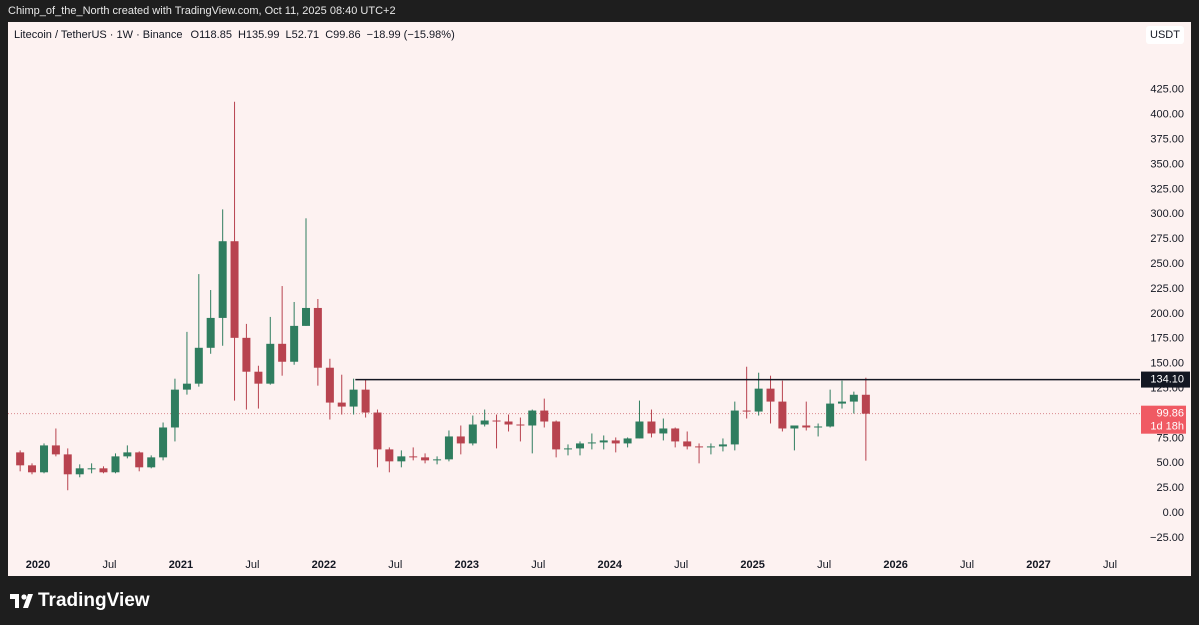 Image resolution: width=1199 pixels, height=625 pixels. What do you see at coordinates (1170, 414) in the screenshot?
I see `last-price-label: 99.86` at bounding box center [1170, 414].